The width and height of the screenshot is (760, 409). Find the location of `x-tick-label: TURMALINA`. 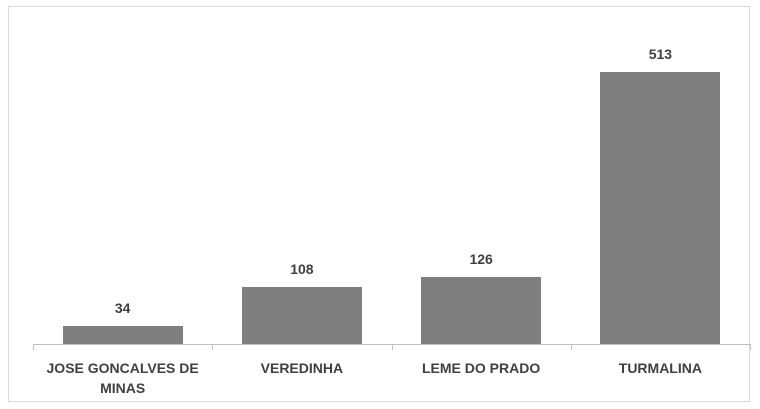

x-tick-label: TURMALINA is located at coordinates (660, 368).